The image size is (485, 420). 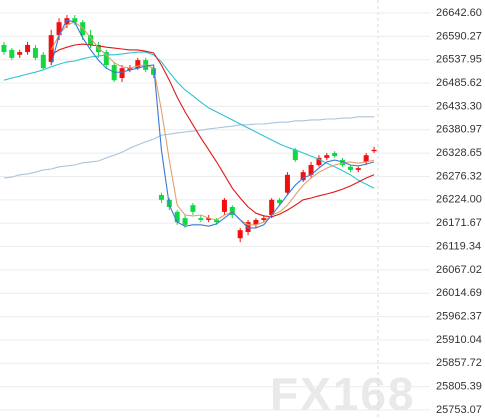 I want to click on y-tick-label: 26171.67, so click(x=459, y=223).